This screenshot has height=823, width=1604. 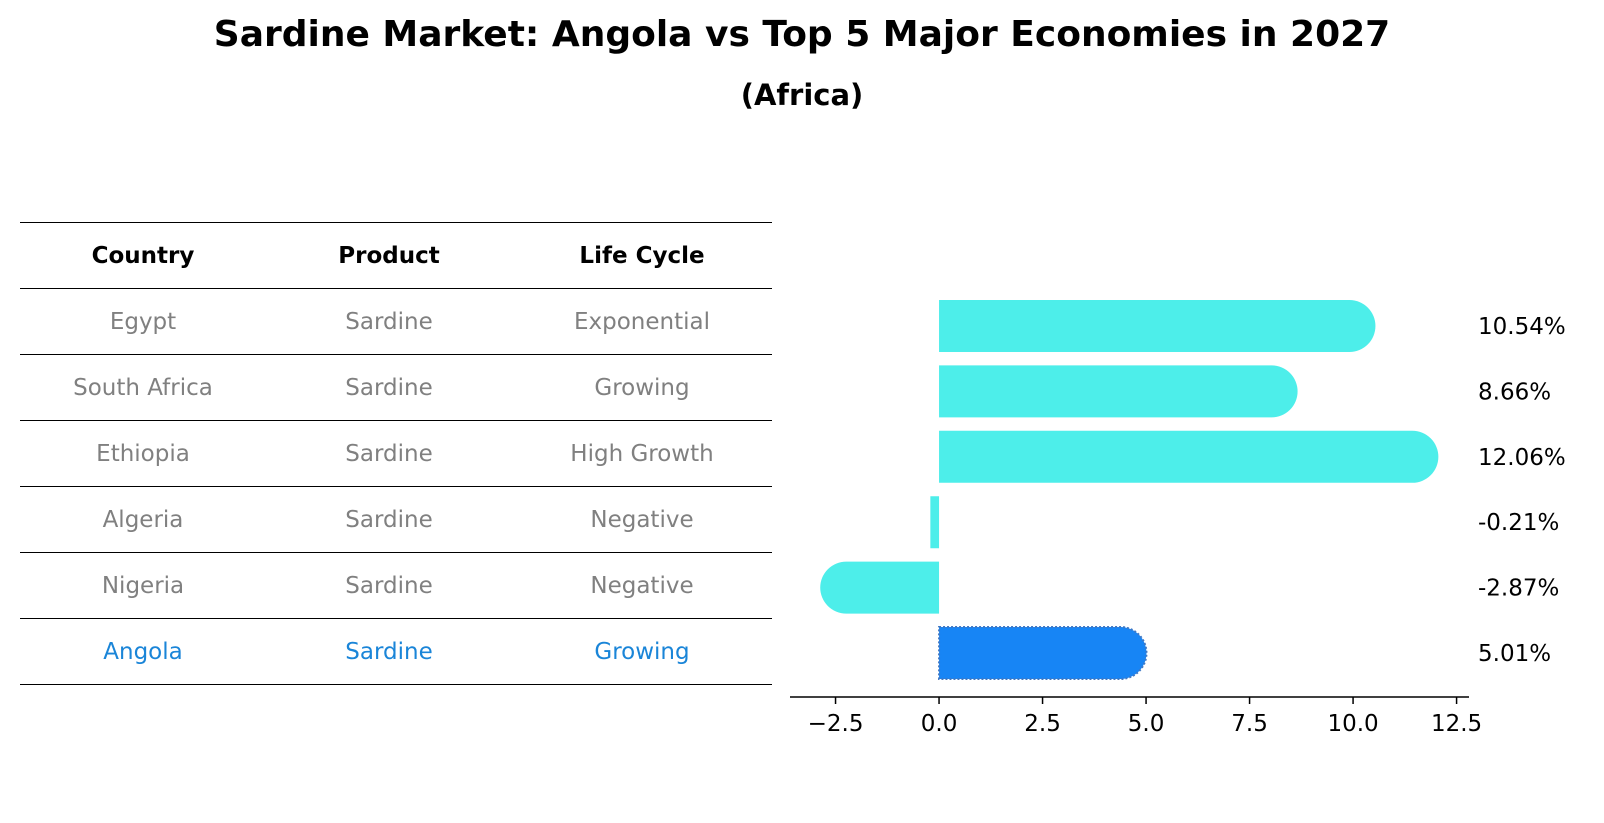 What do you see at coordinates (143, 651) in the screenshot?
I see `cell-country: Angola` at bounding box center [143, 651].